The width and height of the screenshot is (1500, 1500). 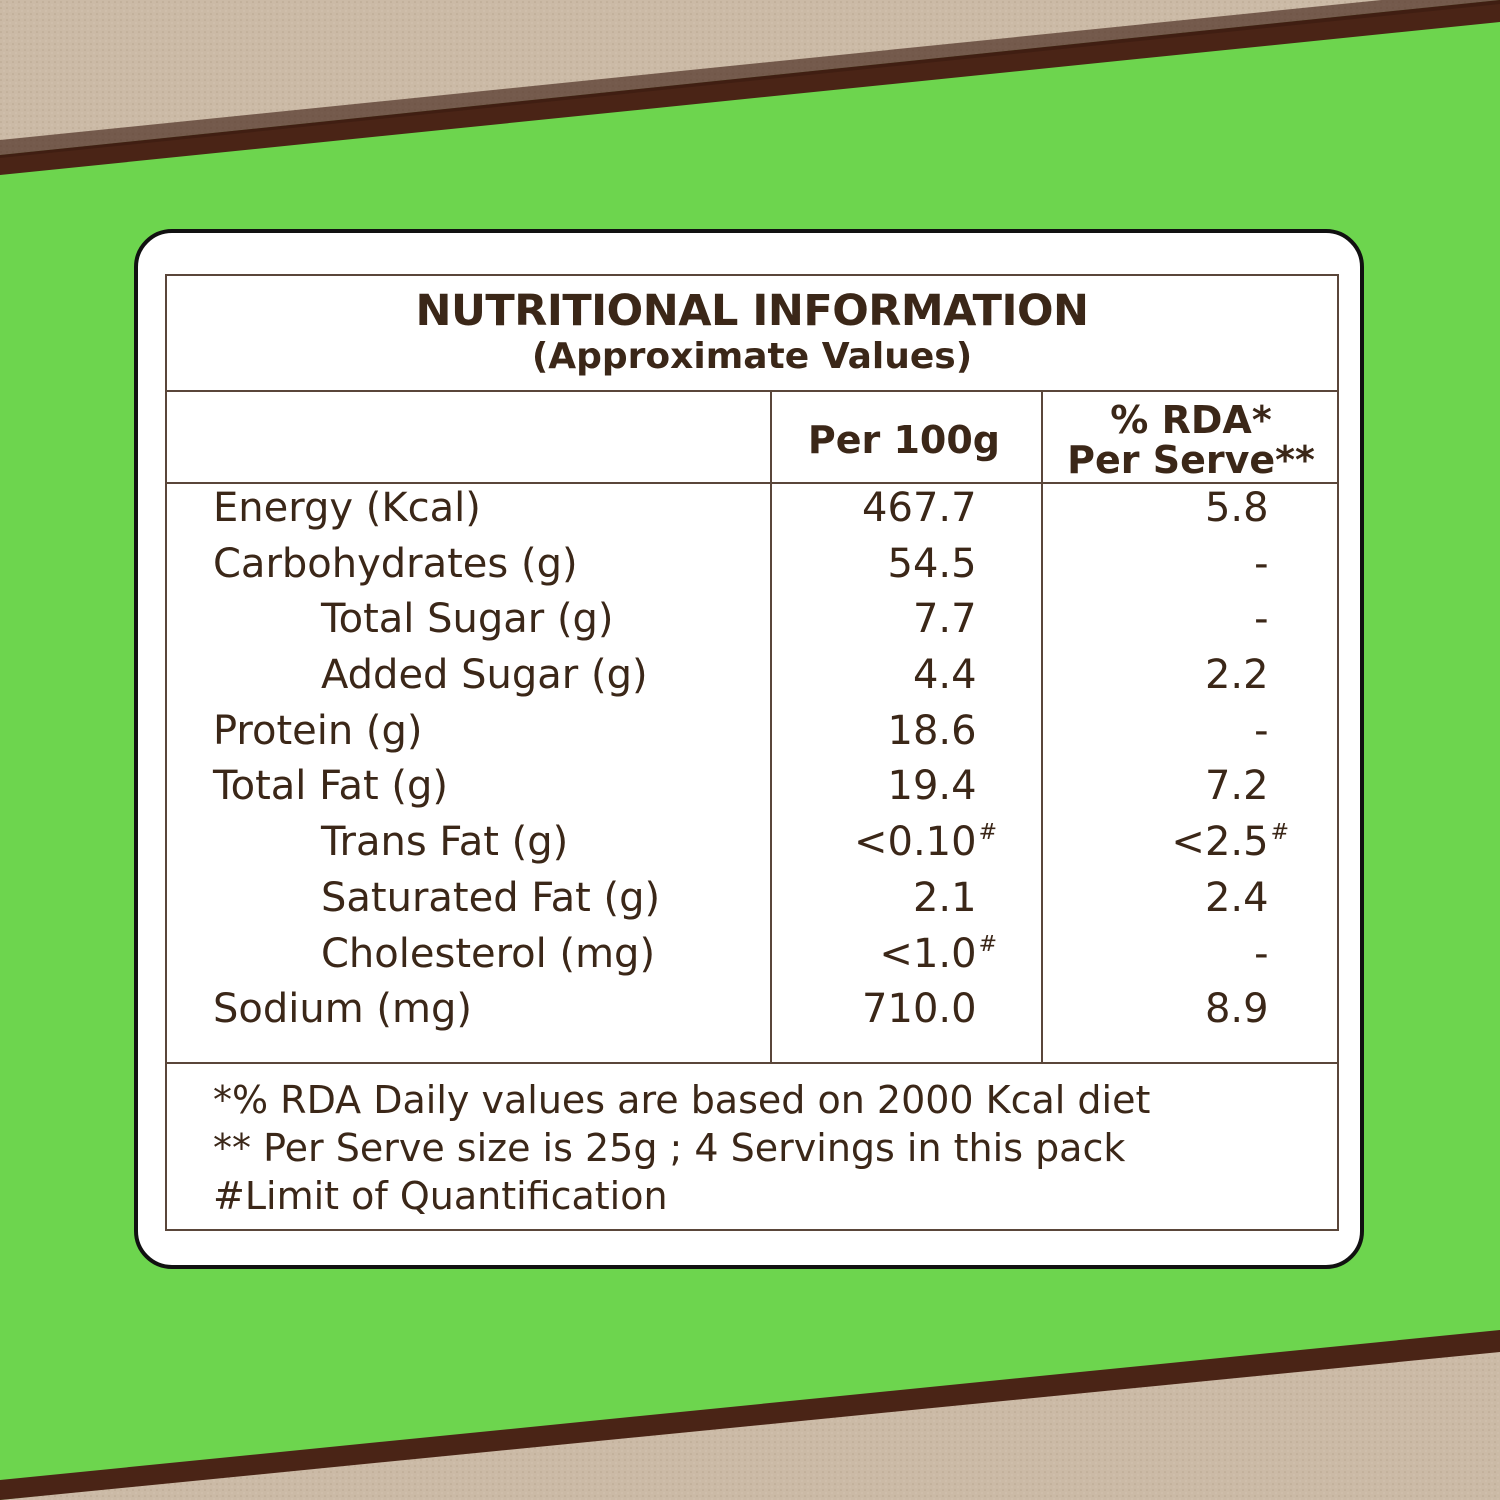 I want to click on rda-value: 2.4#, so click(x=1236, y=897).